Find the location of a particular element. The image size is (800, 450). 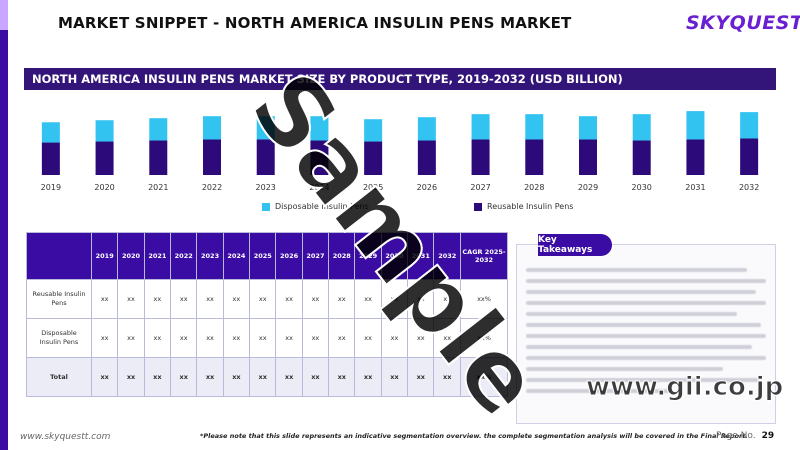

x-tick-label-2024: 2024 is located at coordinates (319, 187).